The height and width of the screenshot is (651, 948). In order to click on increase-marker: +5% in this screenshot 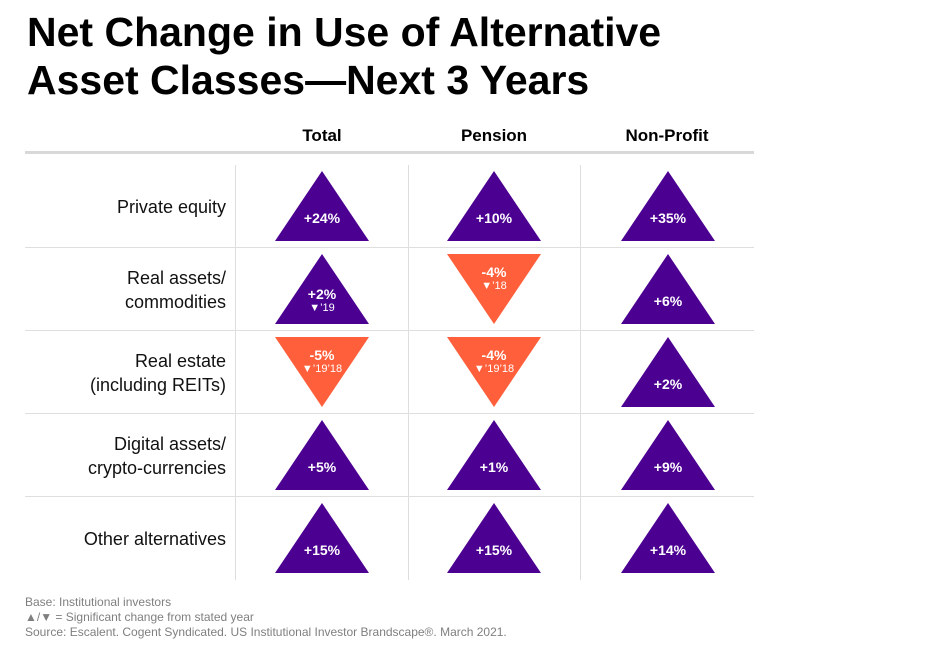, I will do `click(322, 455)`.